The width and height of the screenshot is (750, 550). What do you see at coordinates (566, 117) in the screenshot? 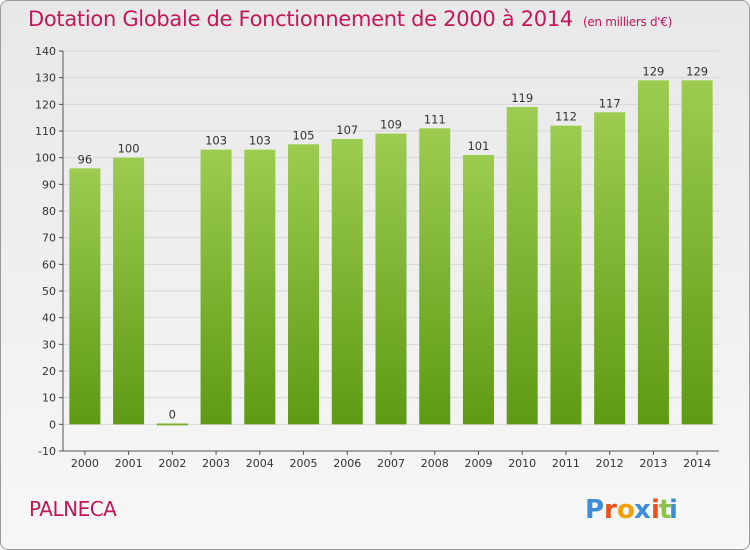
I see `value-label: 112` at bounding box center [566, 117].